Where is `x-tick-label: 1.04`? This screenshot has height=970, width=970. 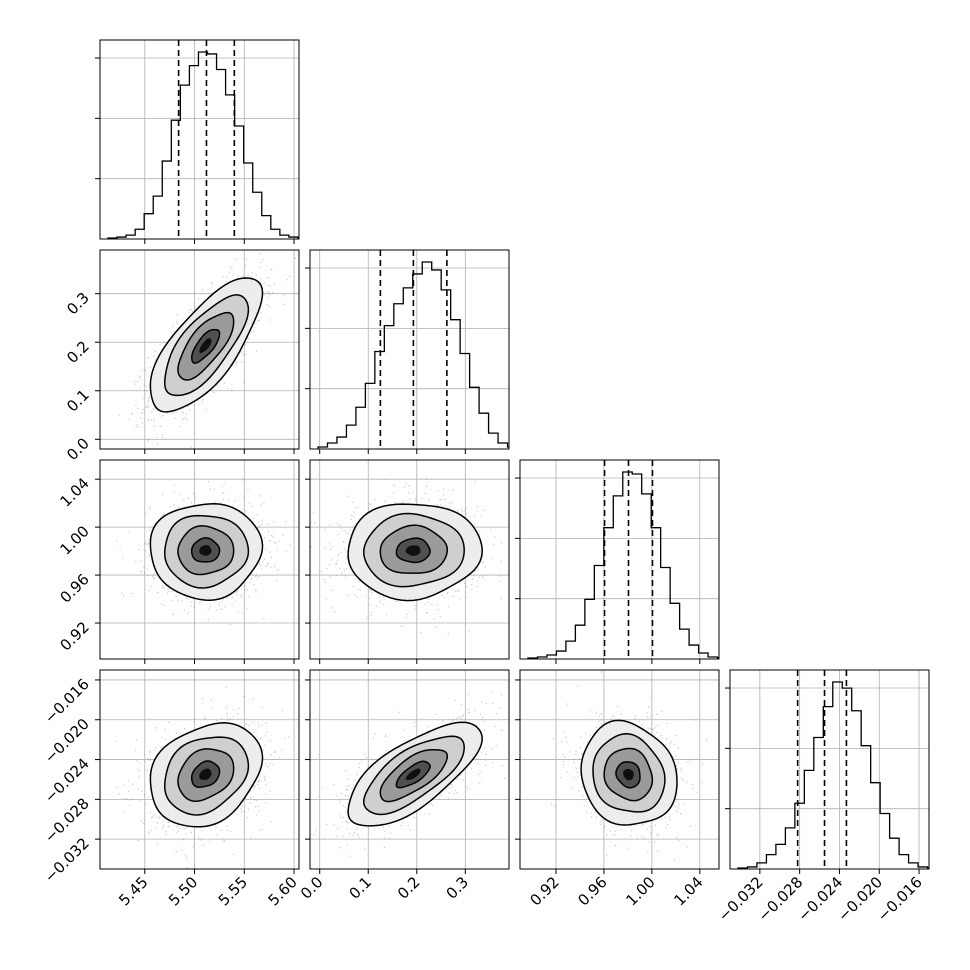
x-tick-label: 1.04 is located at coordinates (688, 891).